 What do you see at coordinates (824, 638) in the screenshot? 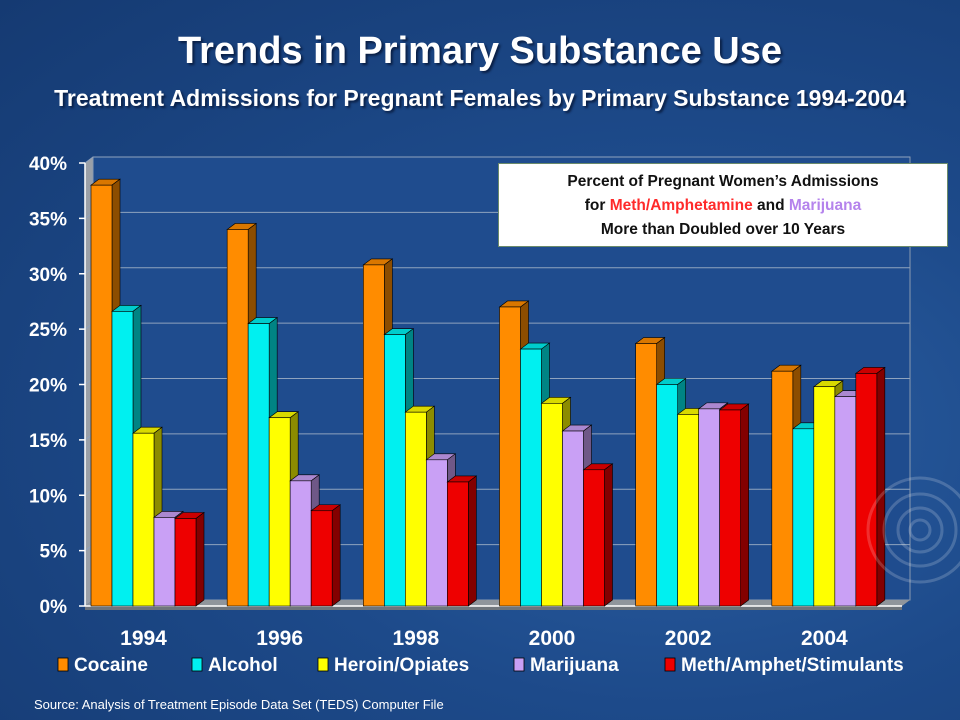
I see `x-tick-label: 2004` at bounding box center [824, 638].